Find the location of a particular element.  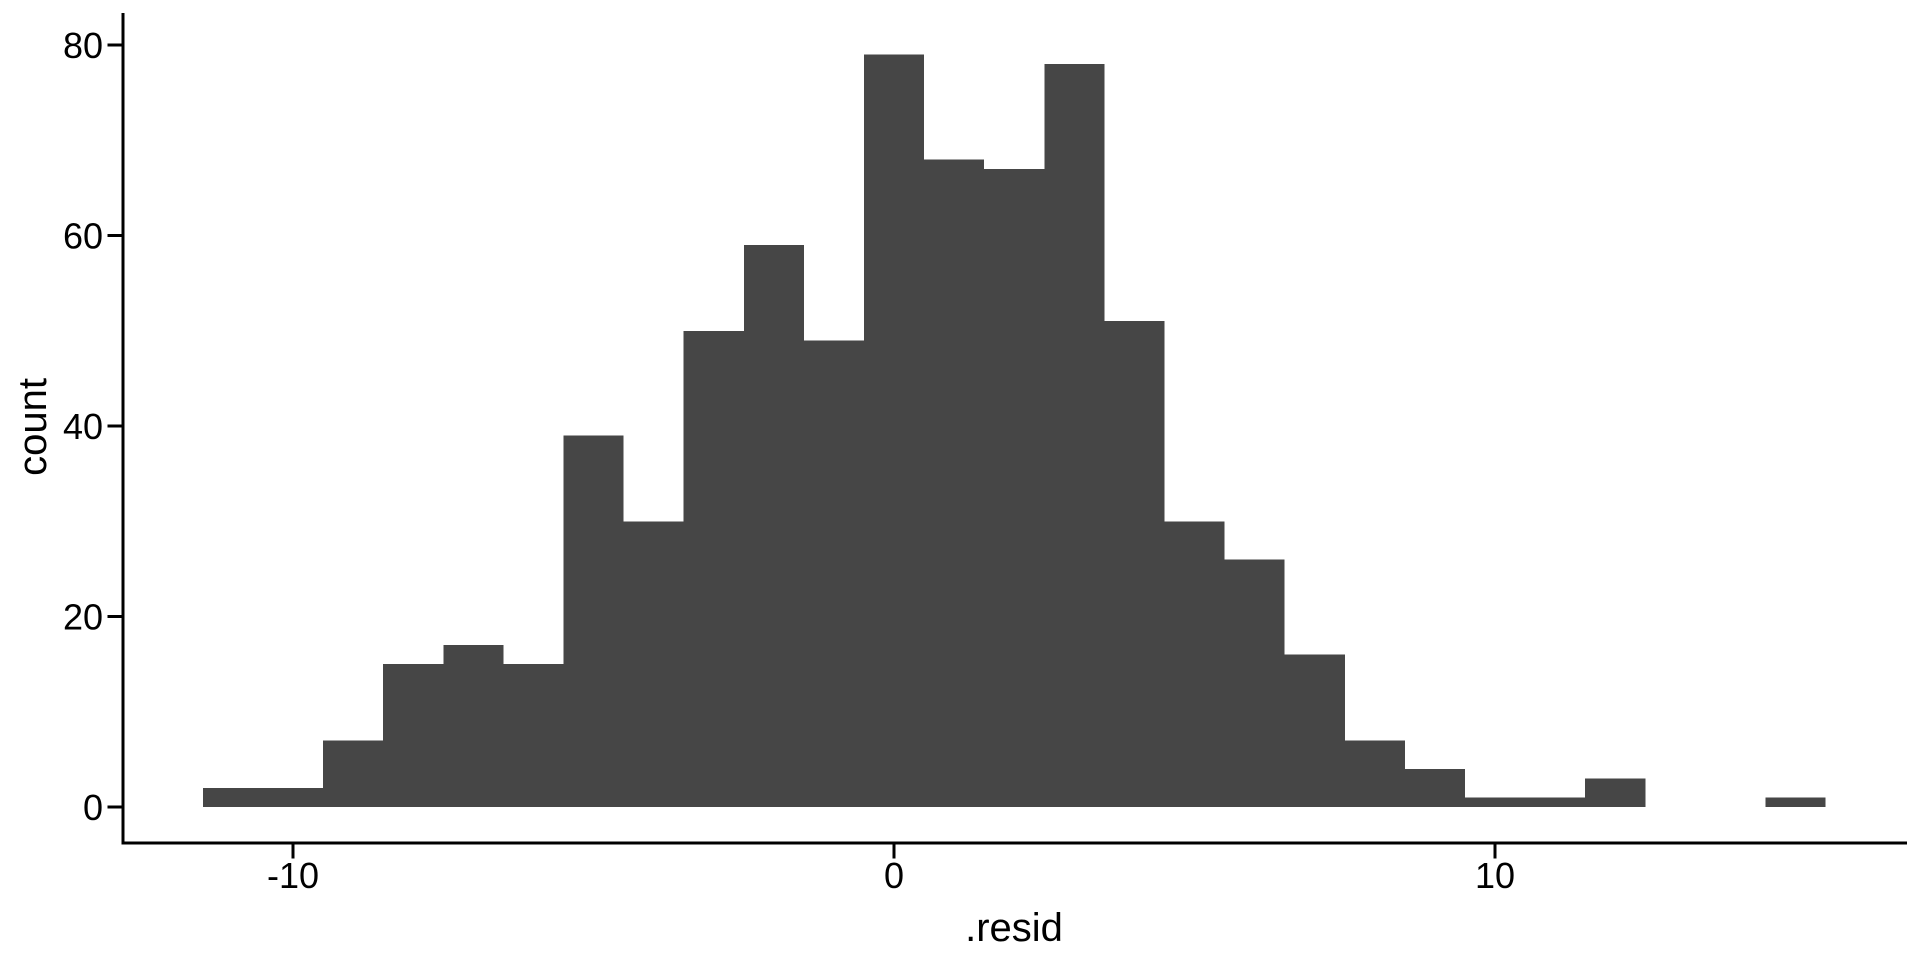

y-tick-label: 60 is located at coordinates (83, 236).